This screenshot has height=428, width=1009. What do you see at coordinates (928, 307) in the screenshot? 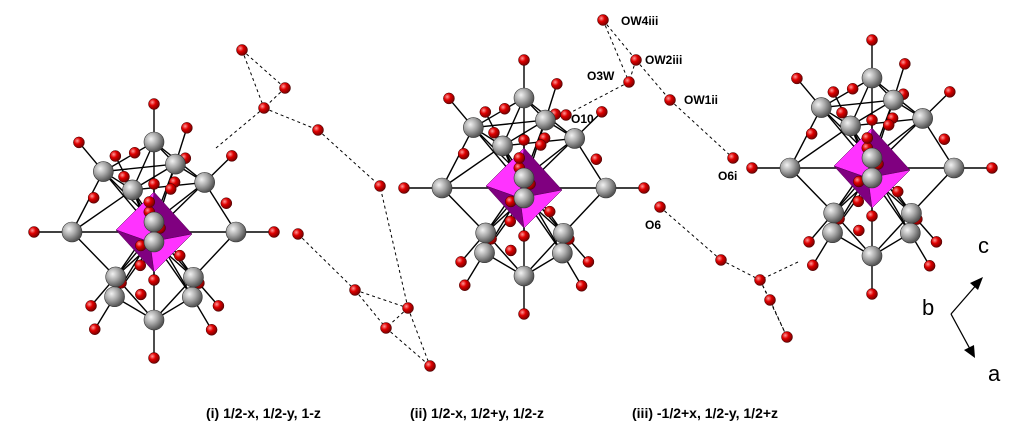
I see `axis-label-b: b` at bounding box center [928, 307].